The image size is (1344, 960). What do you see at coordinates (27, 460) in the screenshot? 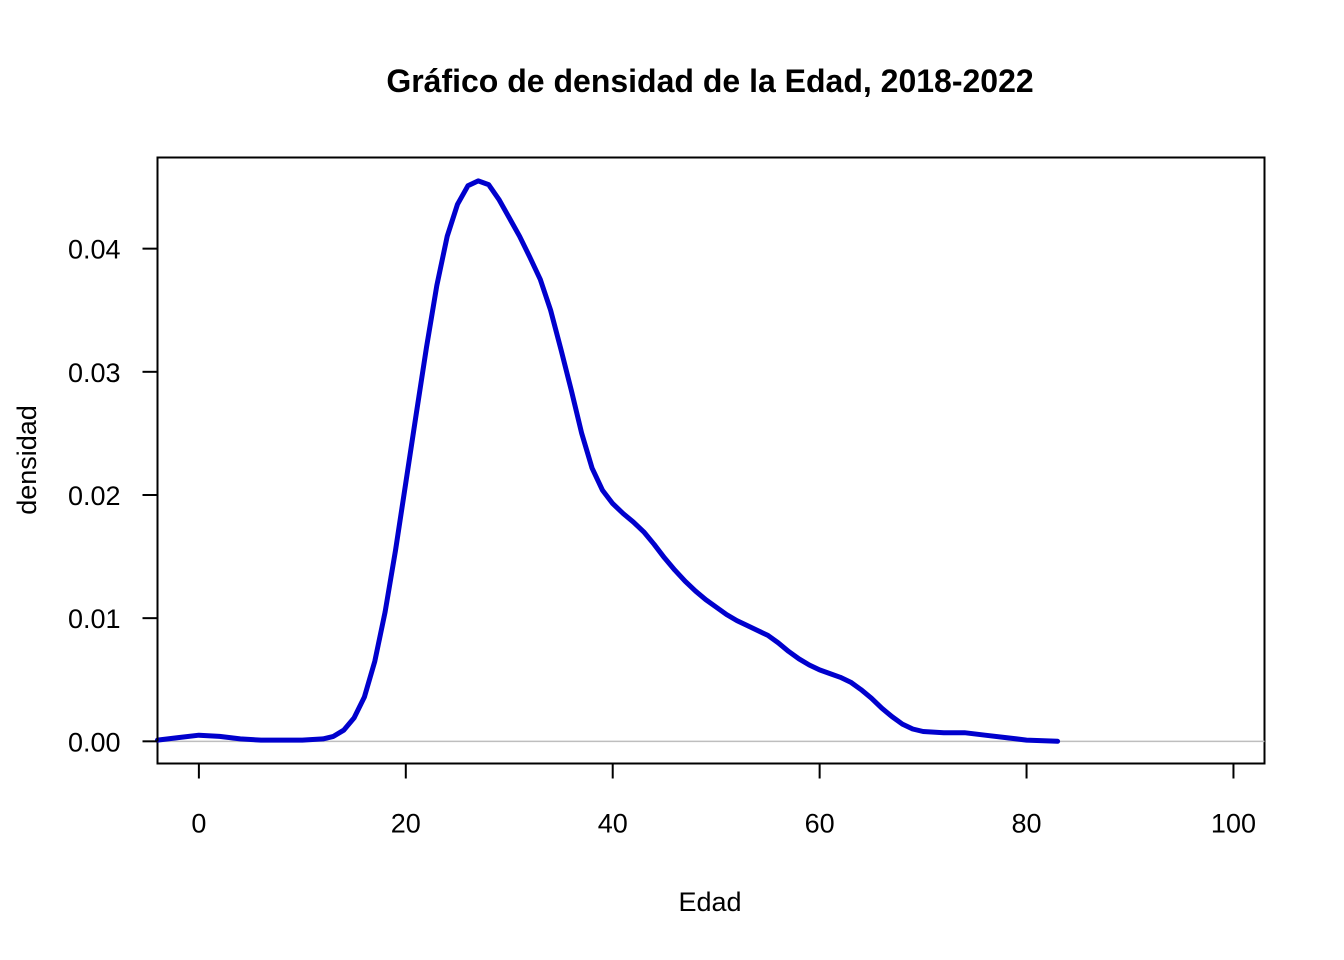
I see `y-axis-label: densidad` at bounding box center [27, 460].